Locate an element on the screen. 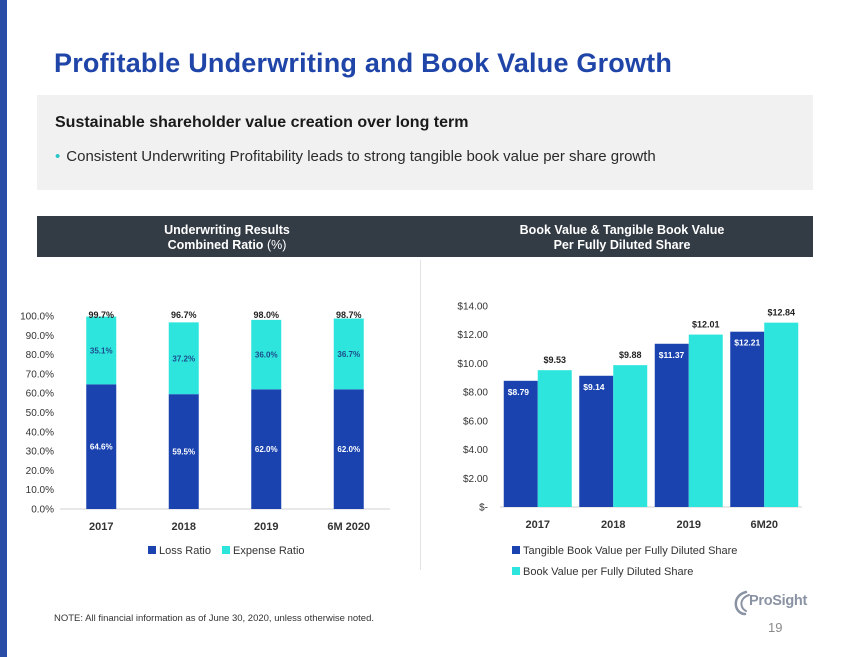 The image size is (850, 657). y-tick-label: $6.00 is located at coordinates (475, 421).